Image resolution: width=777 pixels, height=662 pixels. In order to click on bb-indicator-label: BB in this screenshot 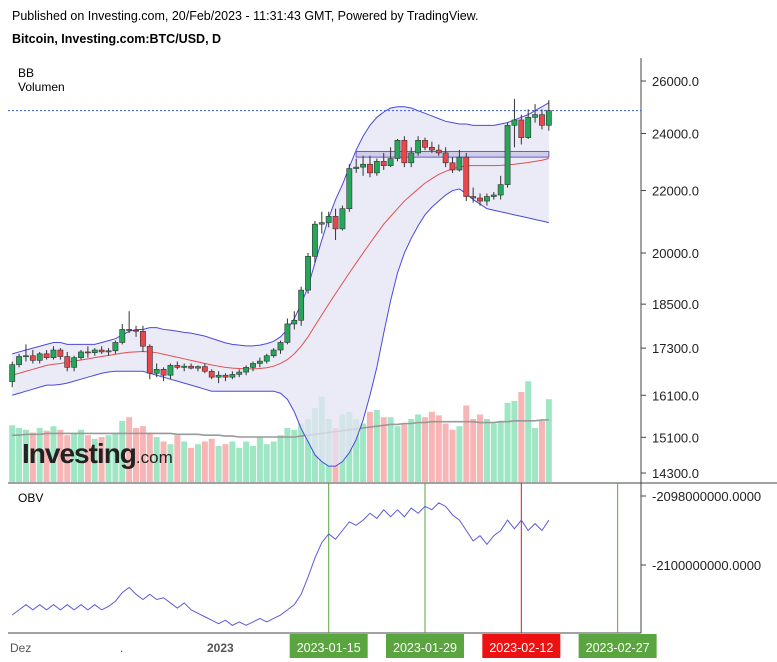, I will do `click(26, 73)`.